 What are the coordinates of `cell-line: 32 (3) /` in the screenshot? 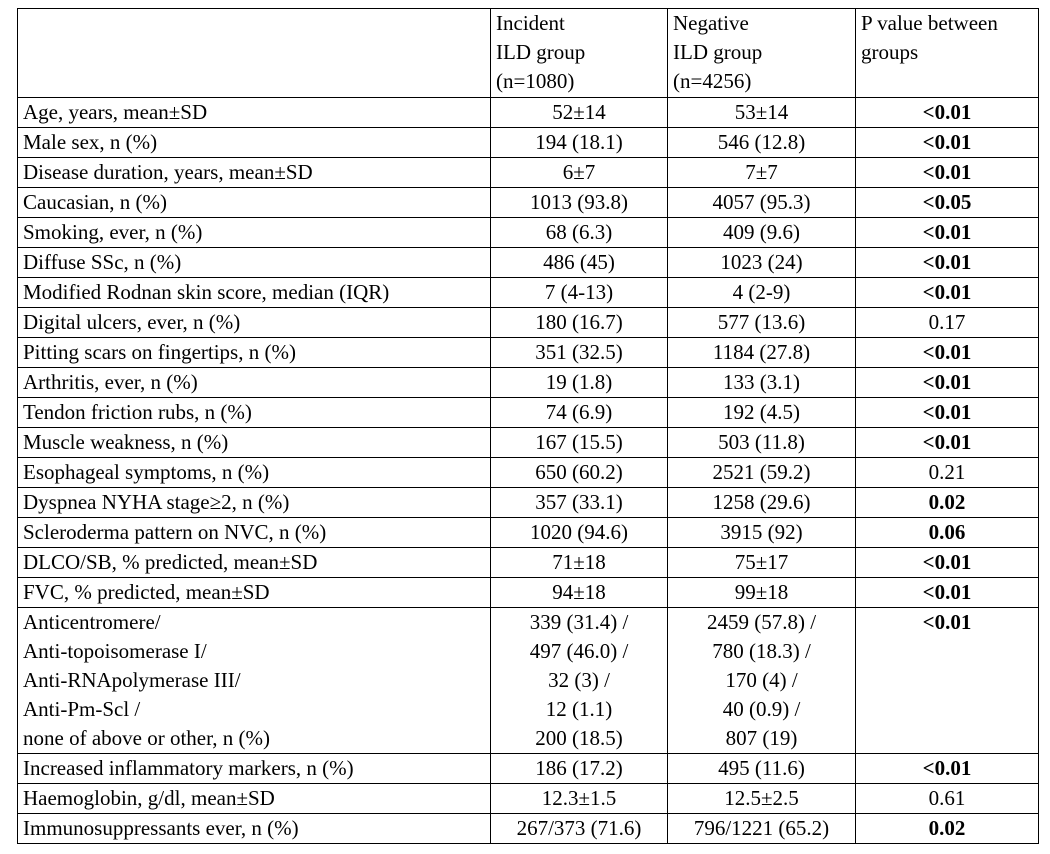 It's located at (579, 680).